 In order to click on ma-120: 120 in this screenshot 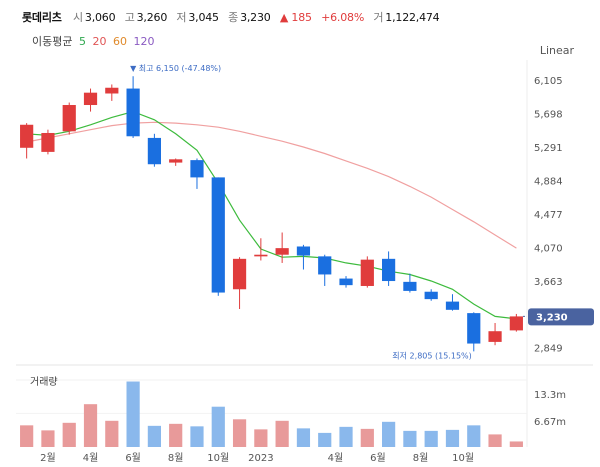, I will do `click(144, 41)`.